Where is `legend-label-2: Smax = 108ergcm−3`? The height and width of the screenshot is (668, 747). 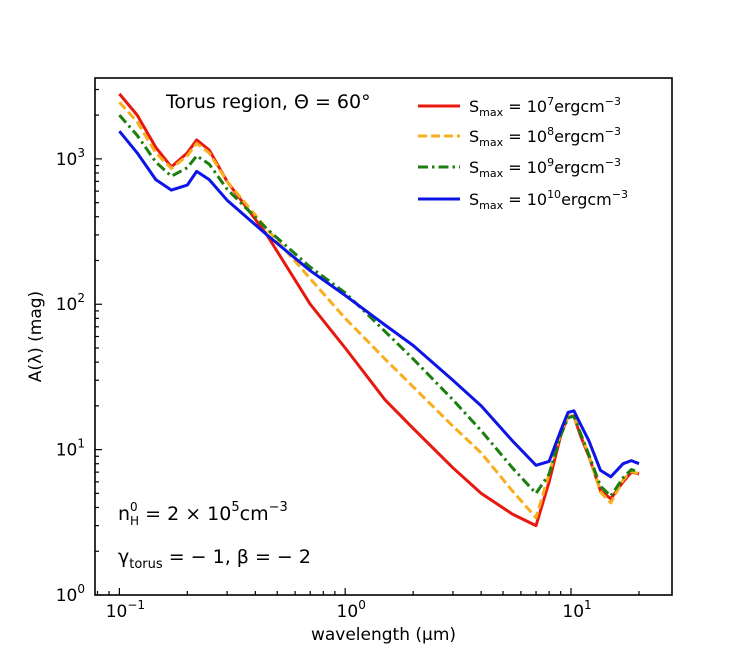 legend-label-2: Smax = 108ergcm−3 is located at coordinates (545, 137).